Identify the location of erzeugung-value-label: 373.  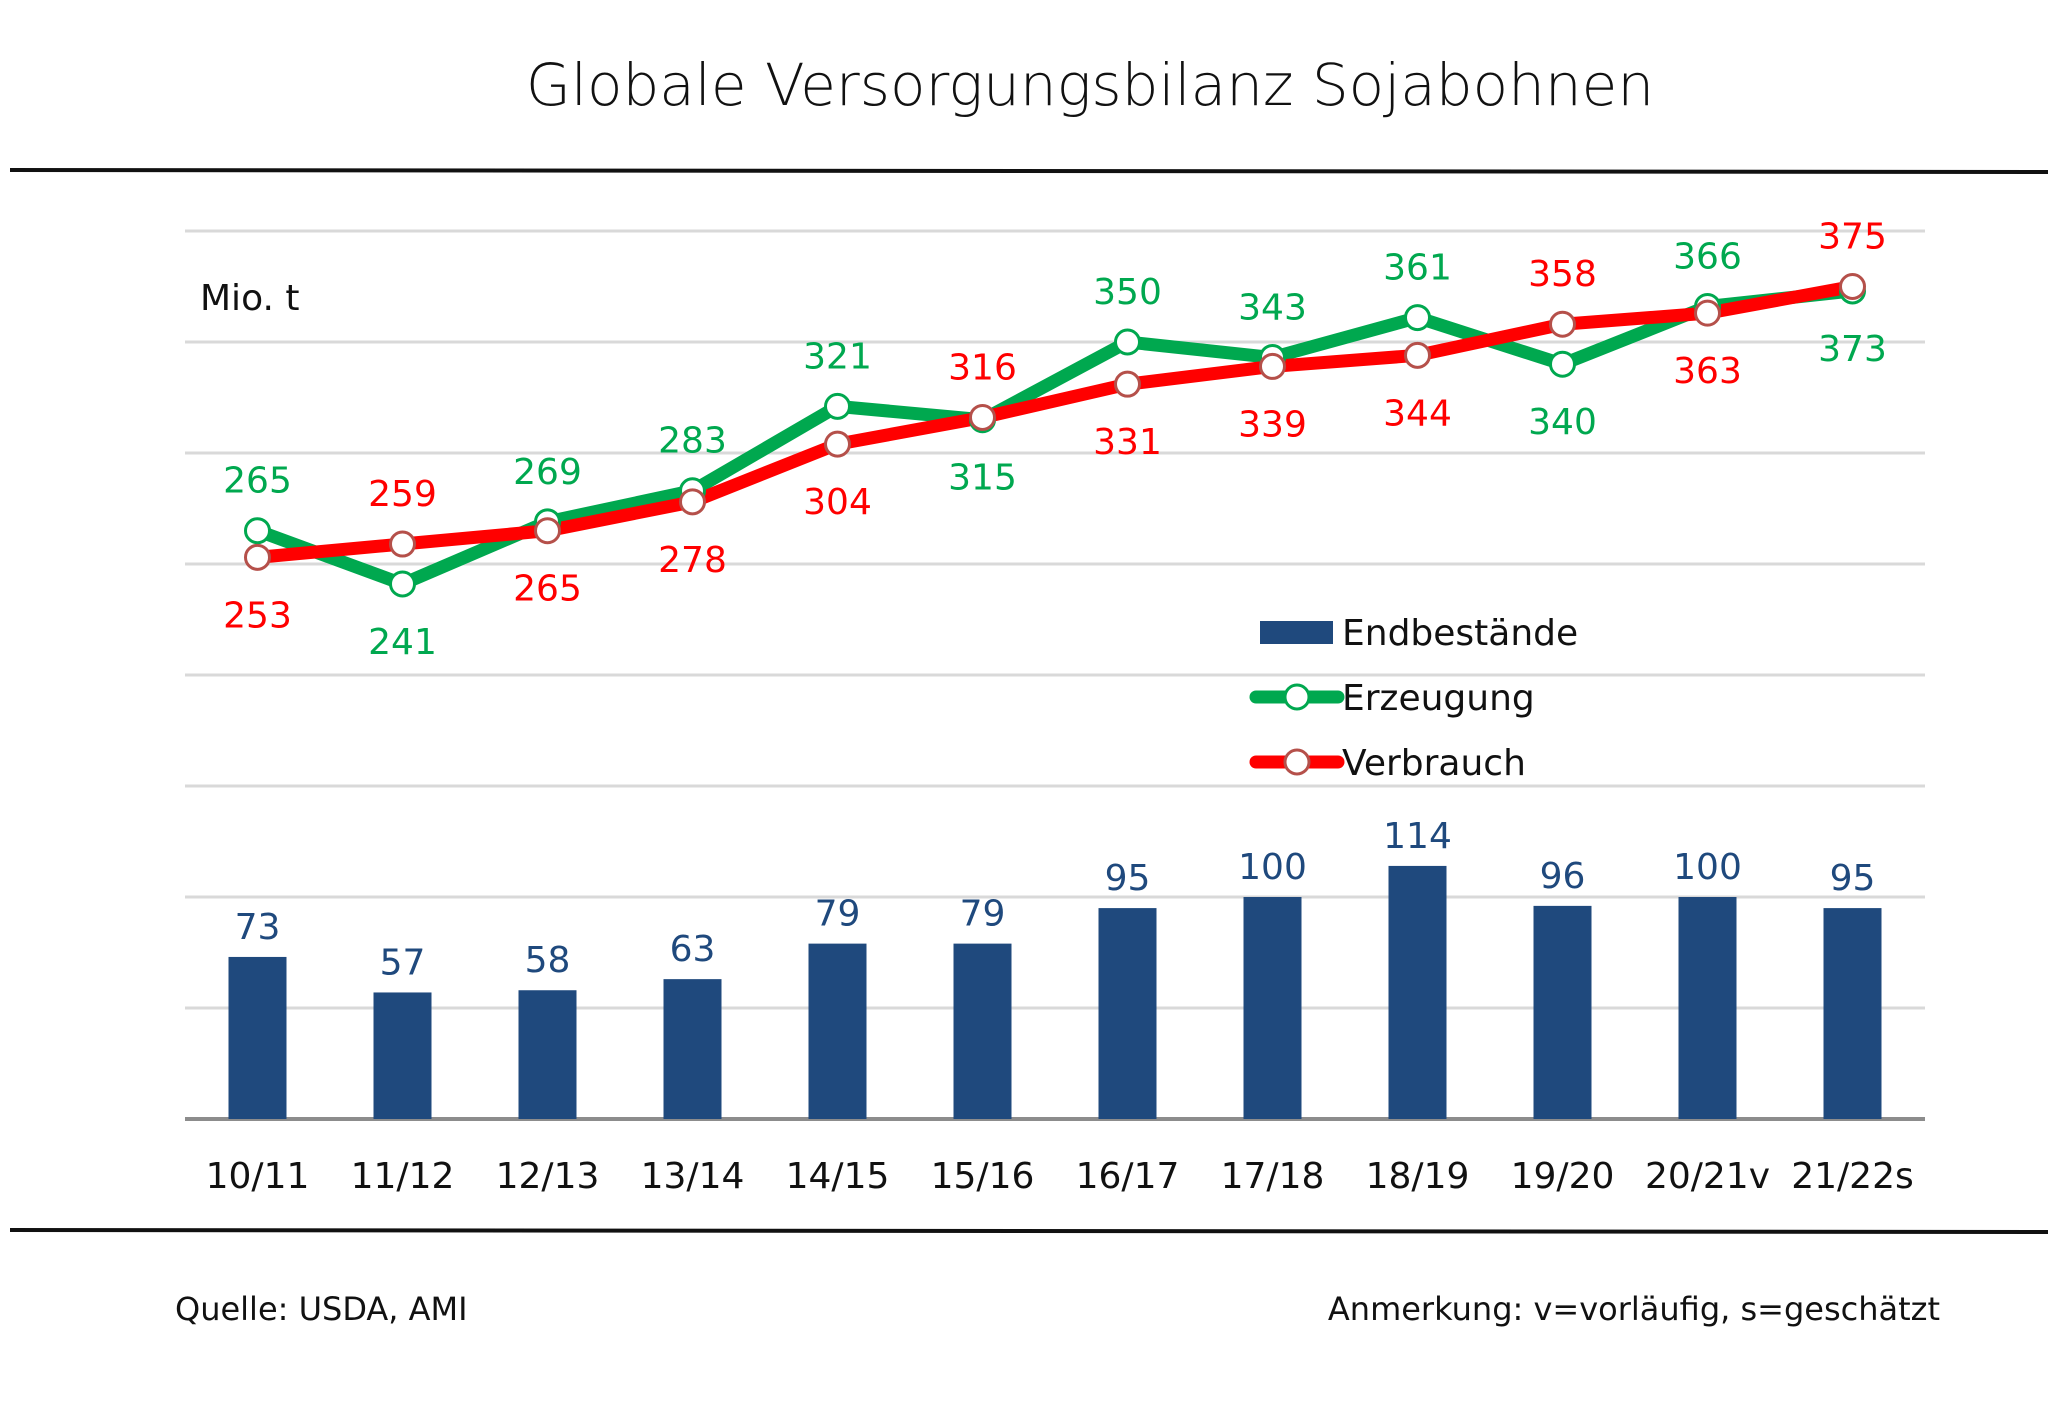
(1852, 349).